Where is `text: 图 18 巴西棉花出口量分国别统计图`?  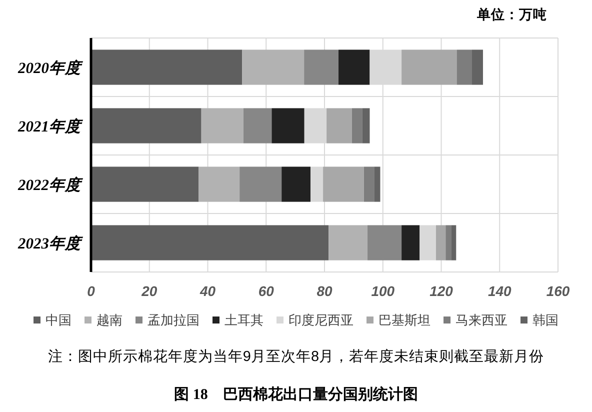
text: 图 18 巴西棉花出口量分国别统计图 is located at coordinates (296, 394).